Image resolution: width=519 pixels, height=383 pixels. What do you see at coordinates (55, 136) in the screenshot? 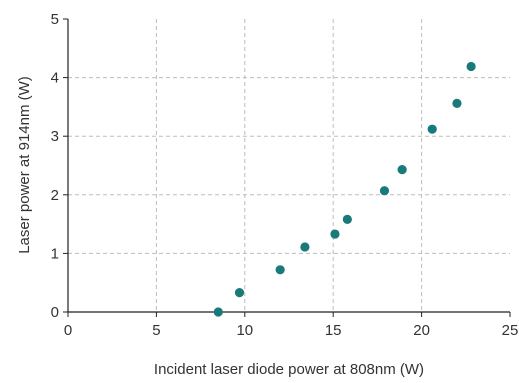
I see `y-tick-label: 3` at bounding box center [55, 136].